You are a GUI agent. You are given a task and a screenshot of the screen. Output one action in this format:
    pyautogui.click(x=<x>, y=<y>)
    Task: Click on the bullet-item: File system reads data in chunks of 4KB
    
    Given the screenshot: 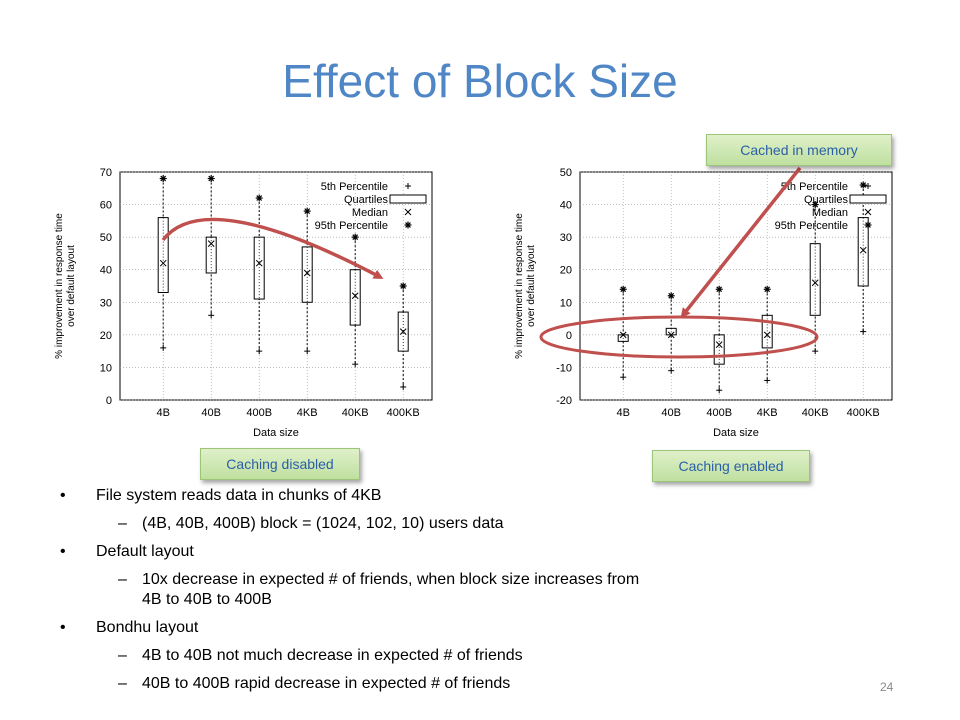 What is the action you would take?
    pyautogui.click(x=440, y=496)
    